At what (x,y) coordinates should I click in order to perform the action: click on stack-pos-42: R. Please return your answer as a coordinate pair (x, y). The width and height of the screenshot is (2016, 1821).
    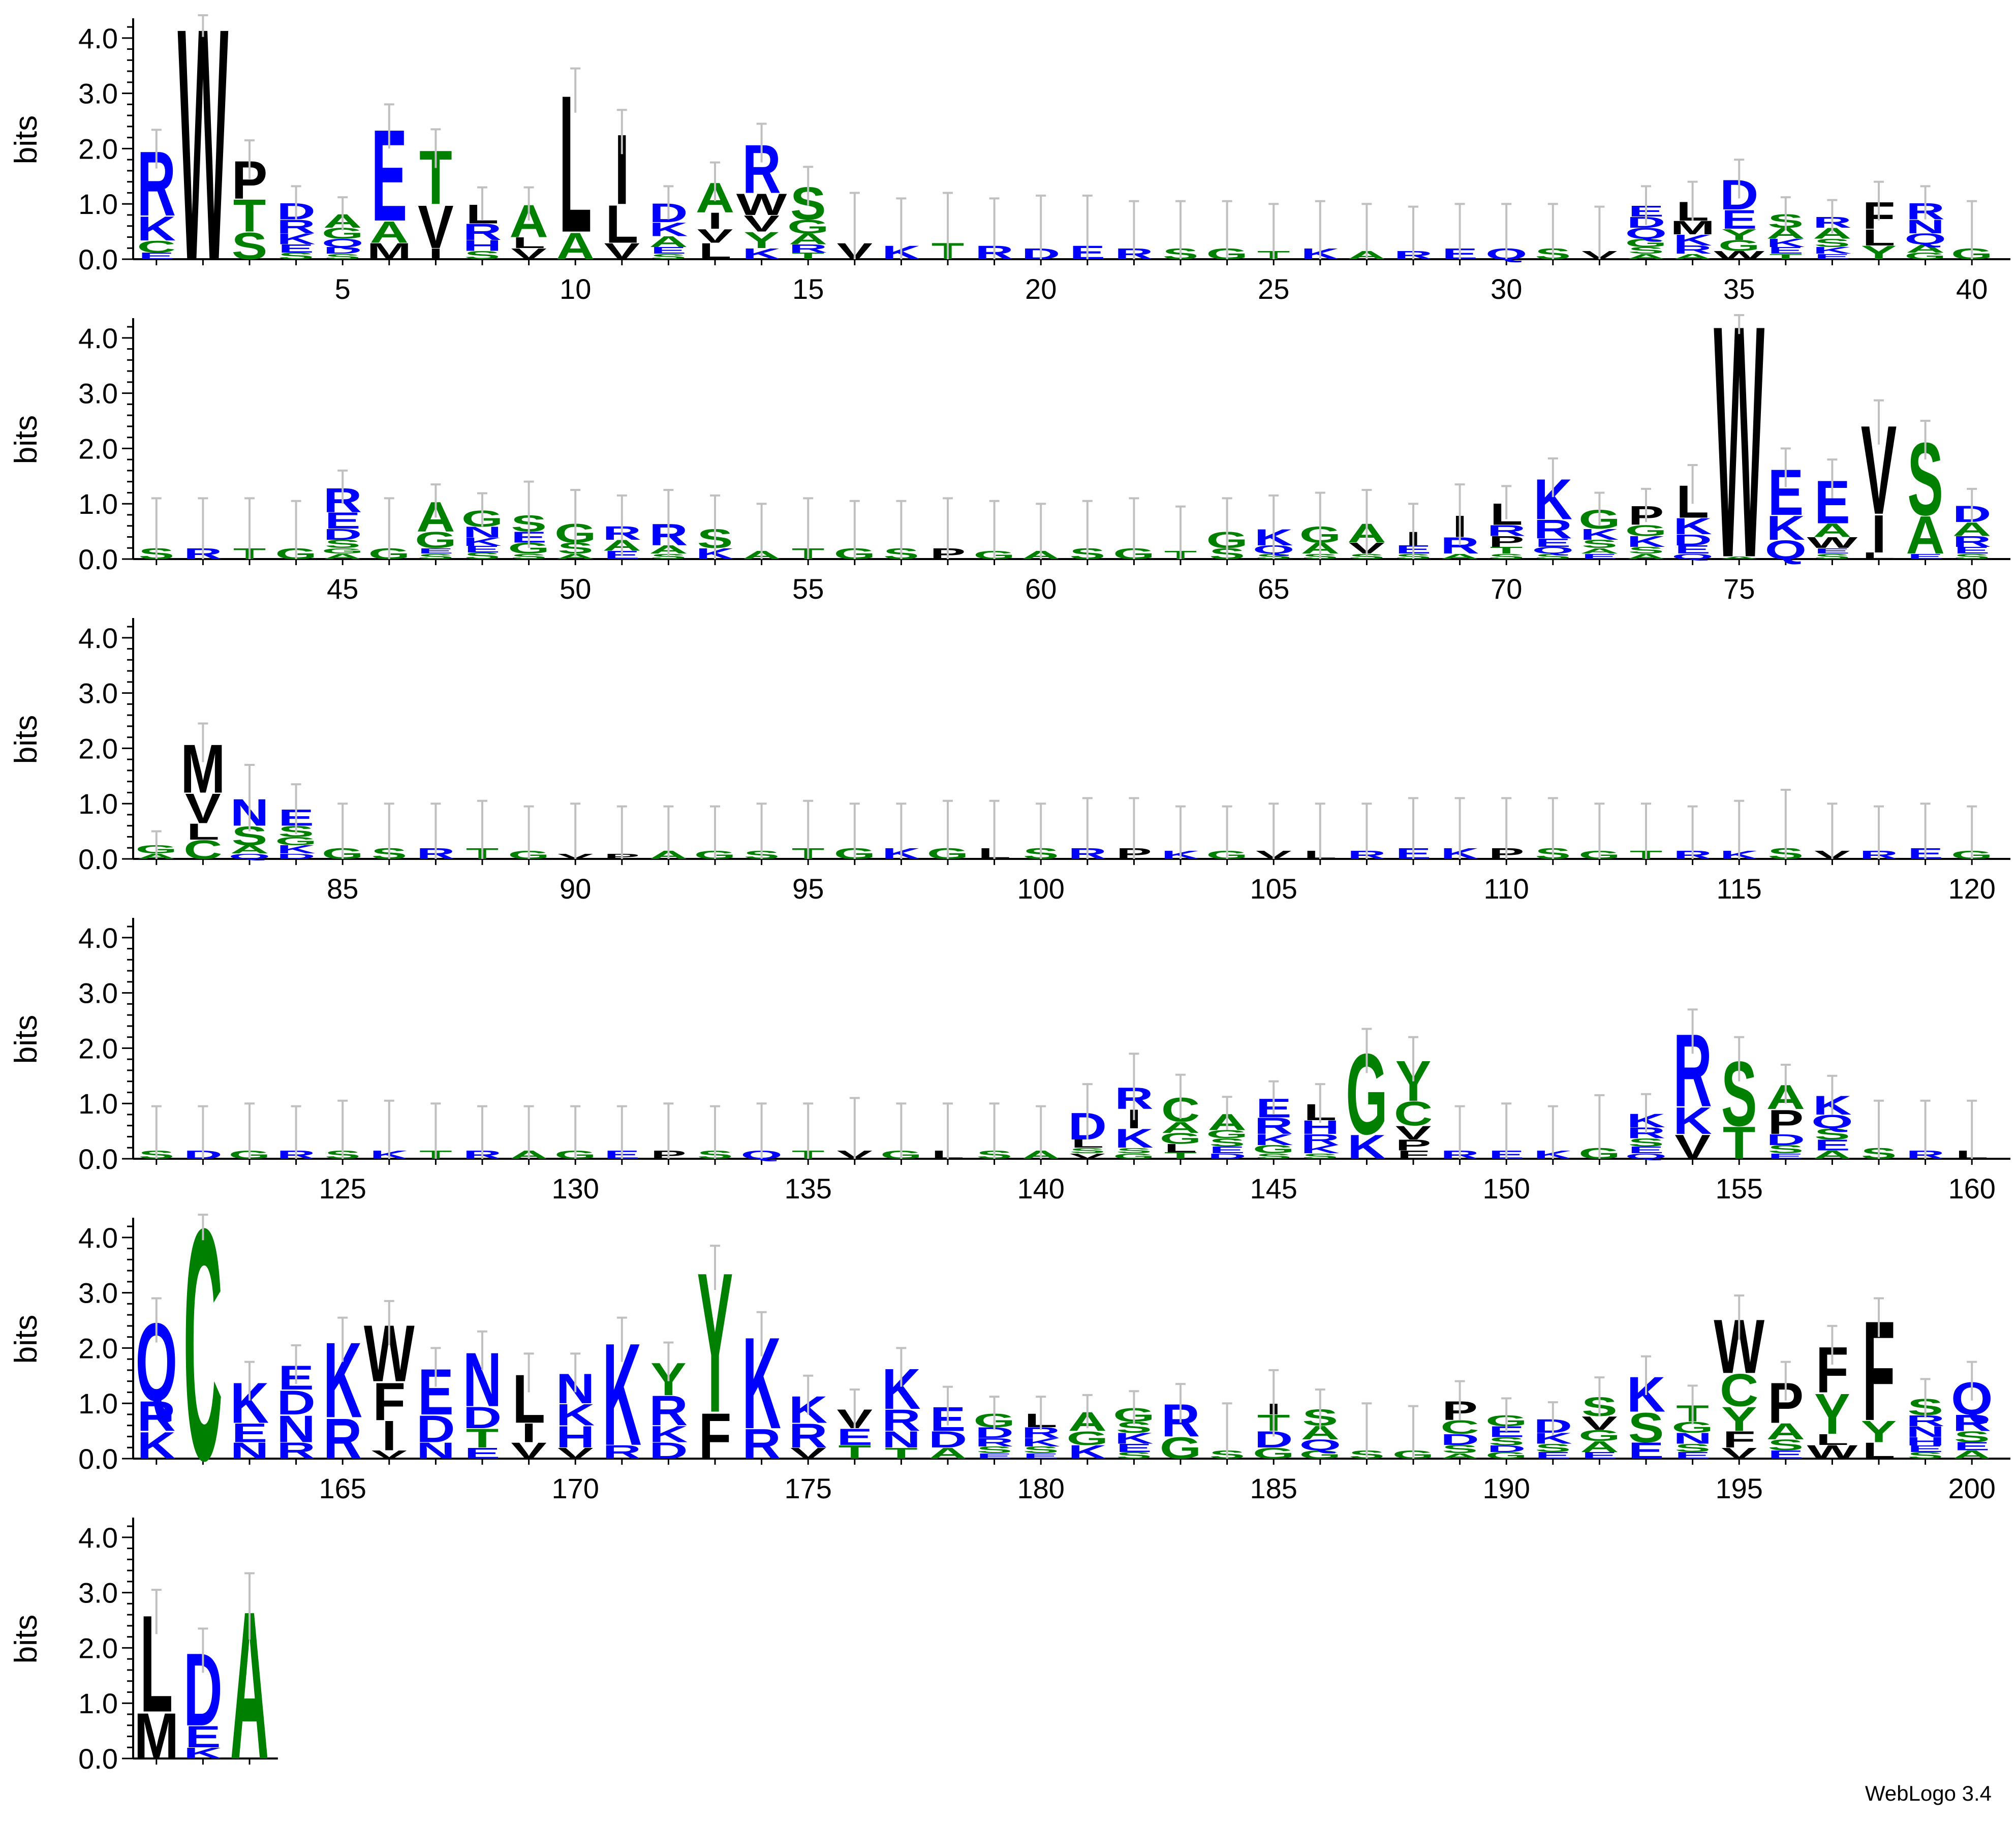
    Looking at the image, I should click on (203, 530).